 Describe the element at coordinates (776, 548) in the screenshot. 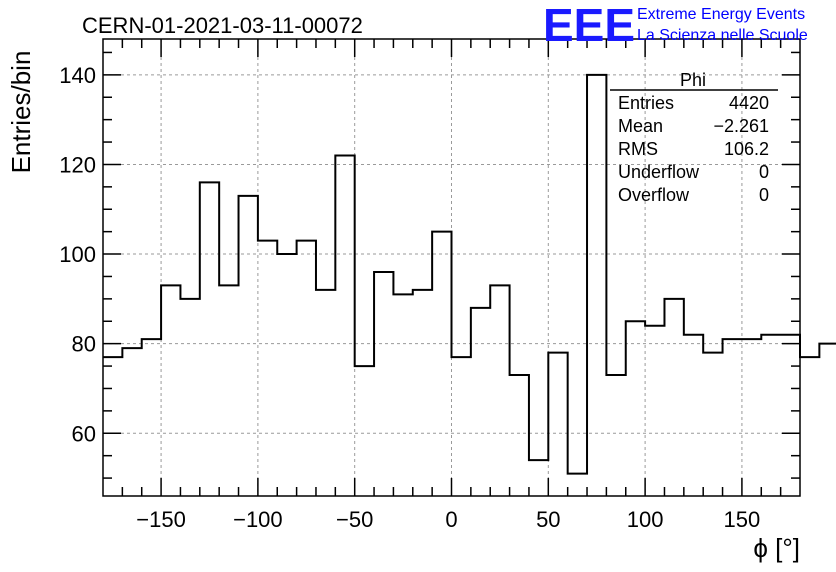

I see `x-axis-label: ϕ [°]` at that location.